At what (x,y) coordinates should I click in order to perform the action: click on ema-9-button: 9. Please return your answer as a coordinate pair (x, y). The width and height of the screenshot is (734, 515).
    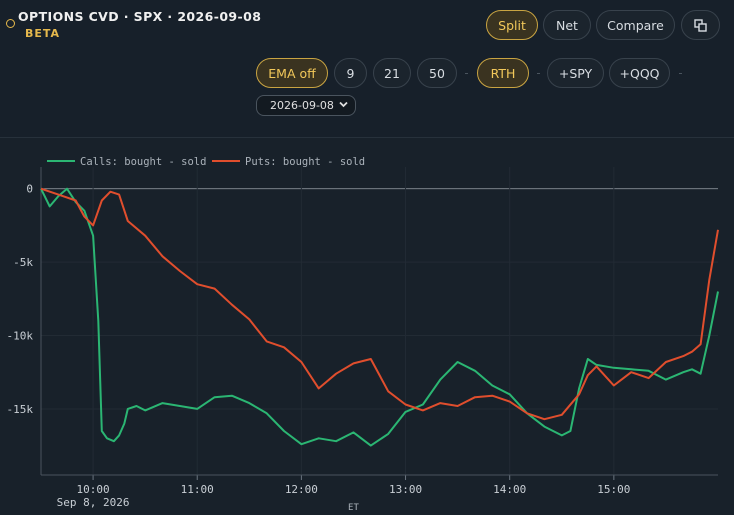
    Looking at the image, I should click on (350, 73).